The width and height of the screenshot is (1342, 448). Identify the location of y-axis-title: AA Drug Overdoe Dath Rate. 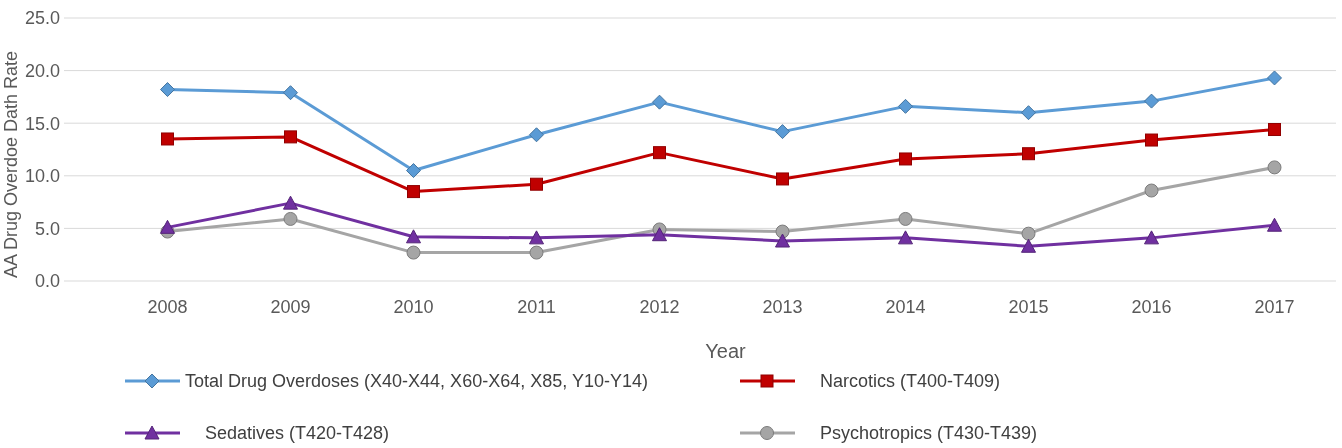
(11, 164).